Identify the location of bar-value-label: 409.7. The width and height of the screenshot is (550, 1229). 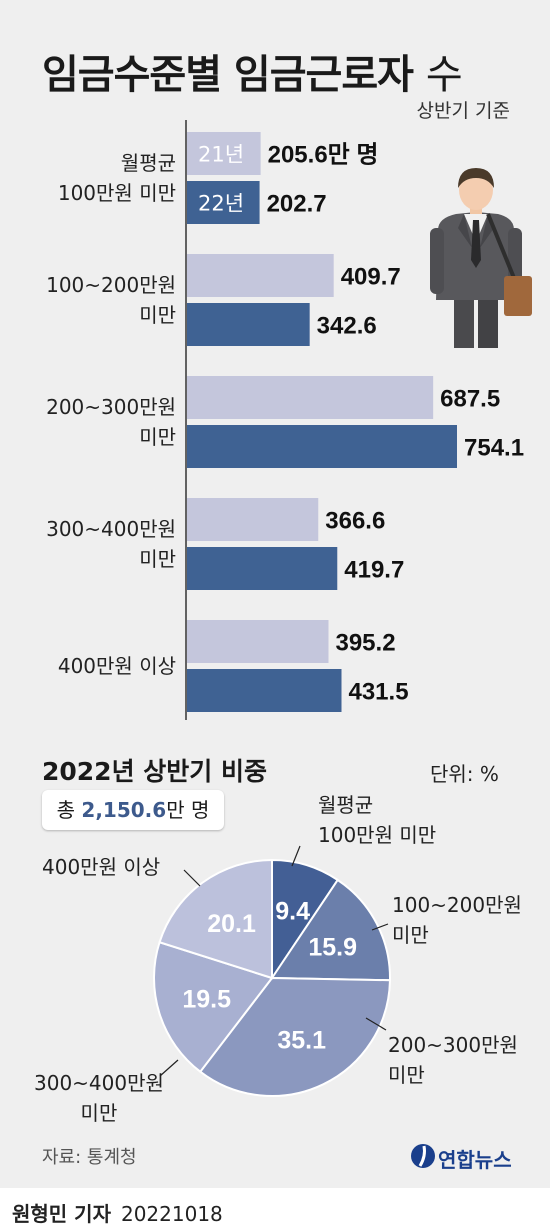
(371, 277).